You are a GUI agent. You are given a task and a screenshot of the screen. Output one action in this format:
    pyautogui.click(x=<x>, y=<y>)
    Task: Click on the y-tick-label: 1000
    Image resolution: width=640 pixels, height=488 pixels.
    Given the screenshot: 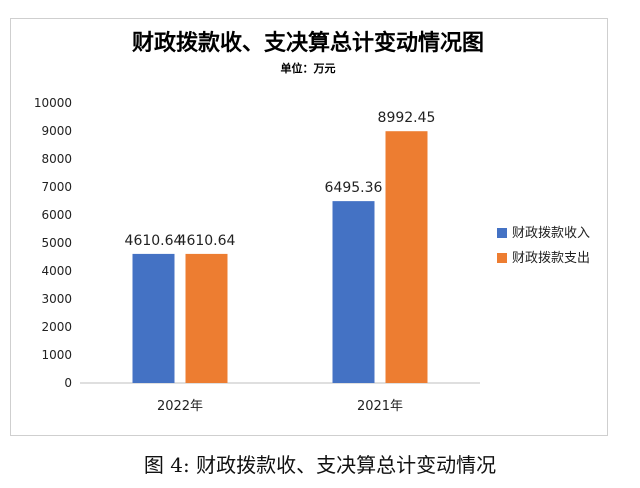 What is the action you would take?
    pyautogui.click(x=56, y=355)
    